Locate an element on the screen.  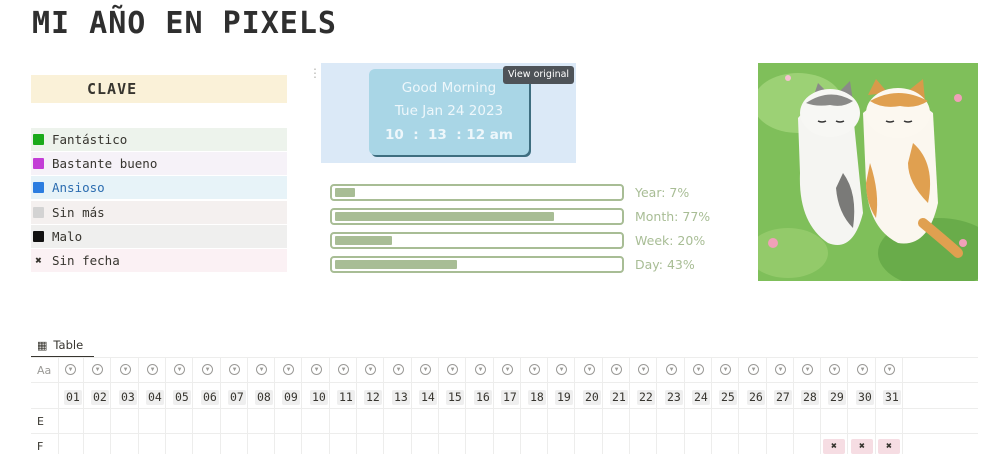
day-header-cell: 28 is located at coordinates (810, 397).